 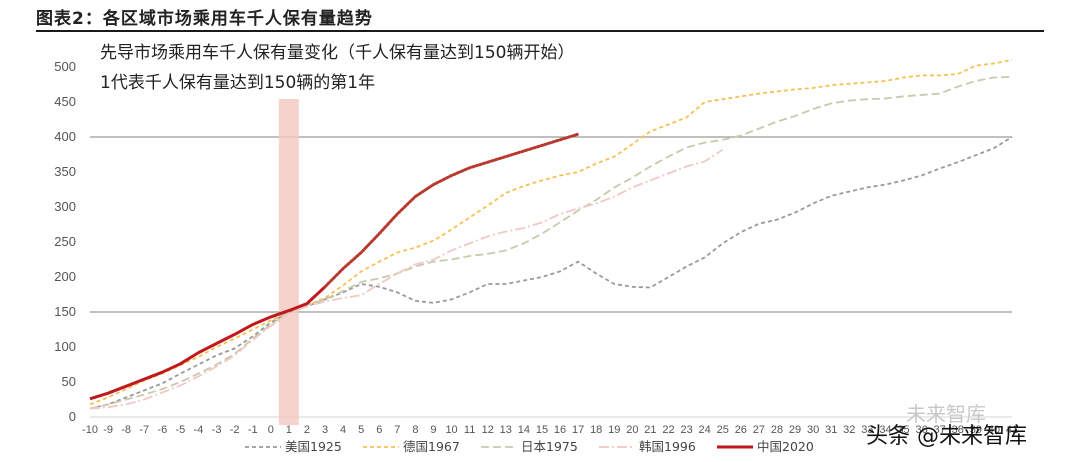 I want to click on x-tick-label: -7, so click(x=144, y=430).